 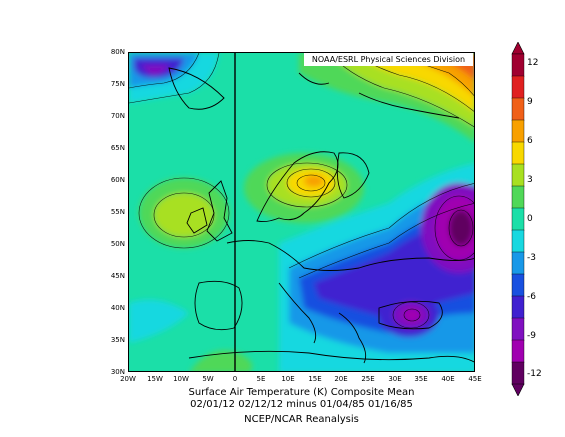 I want to click on colorbar, so click(x=518, y=219).